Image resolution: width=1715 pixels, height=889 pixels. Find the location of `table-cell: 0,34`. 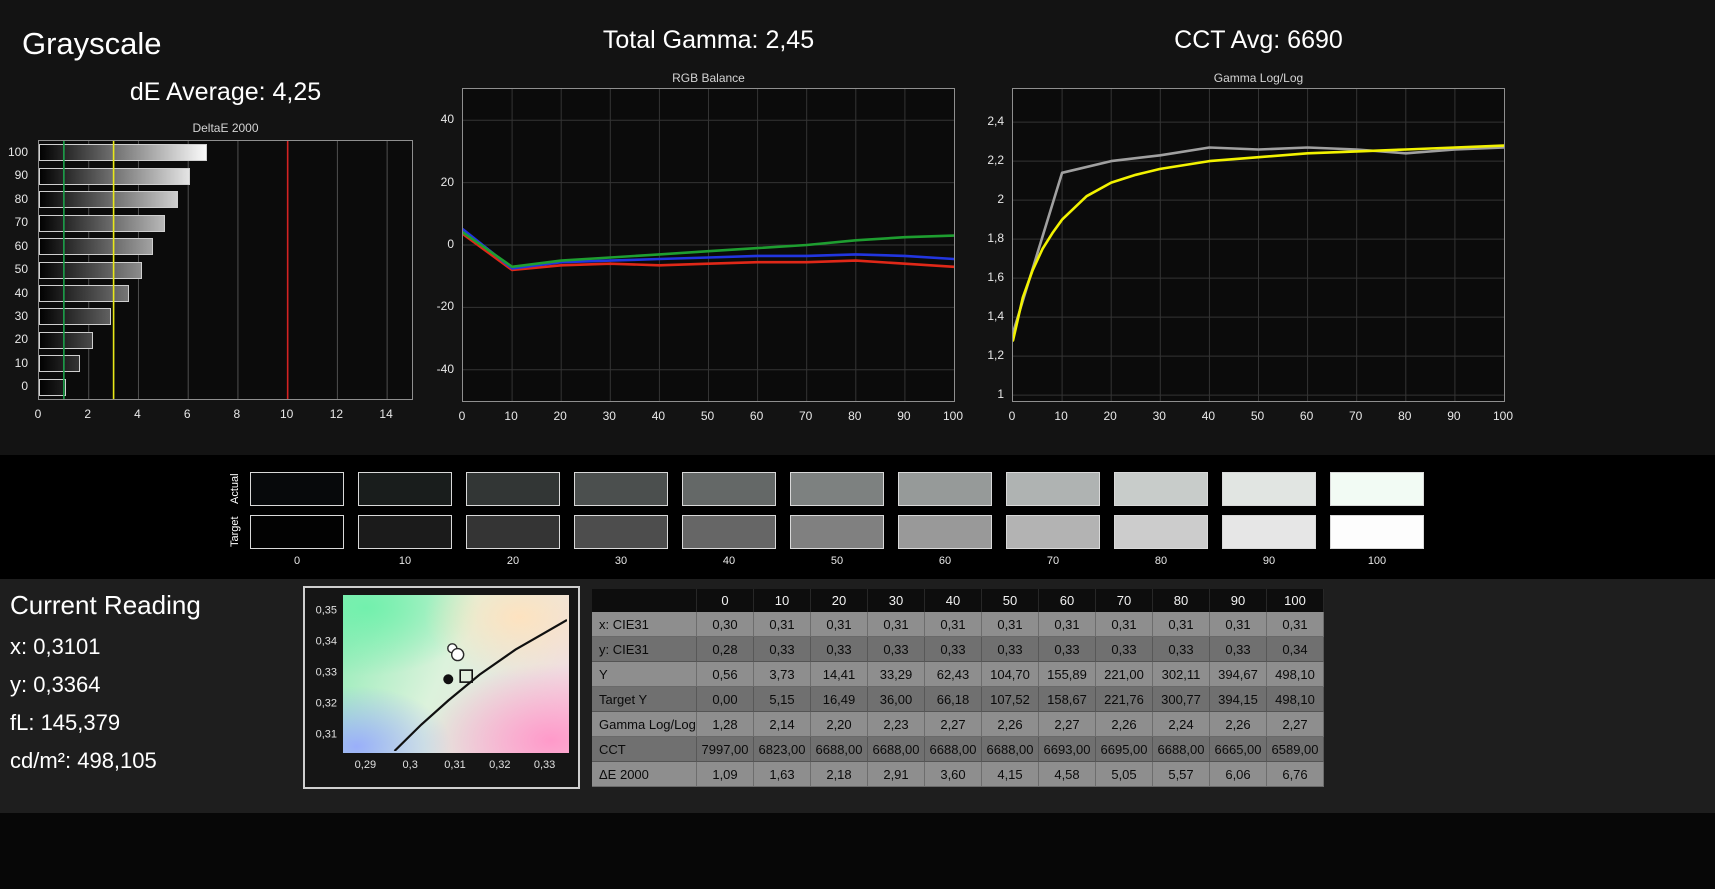

table-cell: 0,34 is located at coordinates (1295, 649).